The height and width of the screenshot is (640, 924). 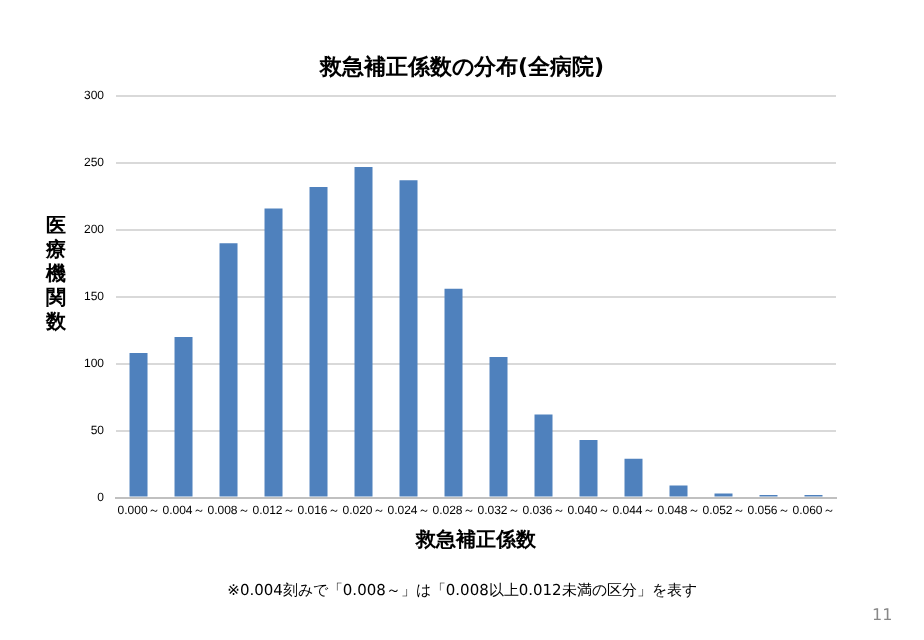 What do you see at coordinates (56, 276) in the screenshot?
I see `y-axis-title: 医療機関数` at bounding box center [56, 276].